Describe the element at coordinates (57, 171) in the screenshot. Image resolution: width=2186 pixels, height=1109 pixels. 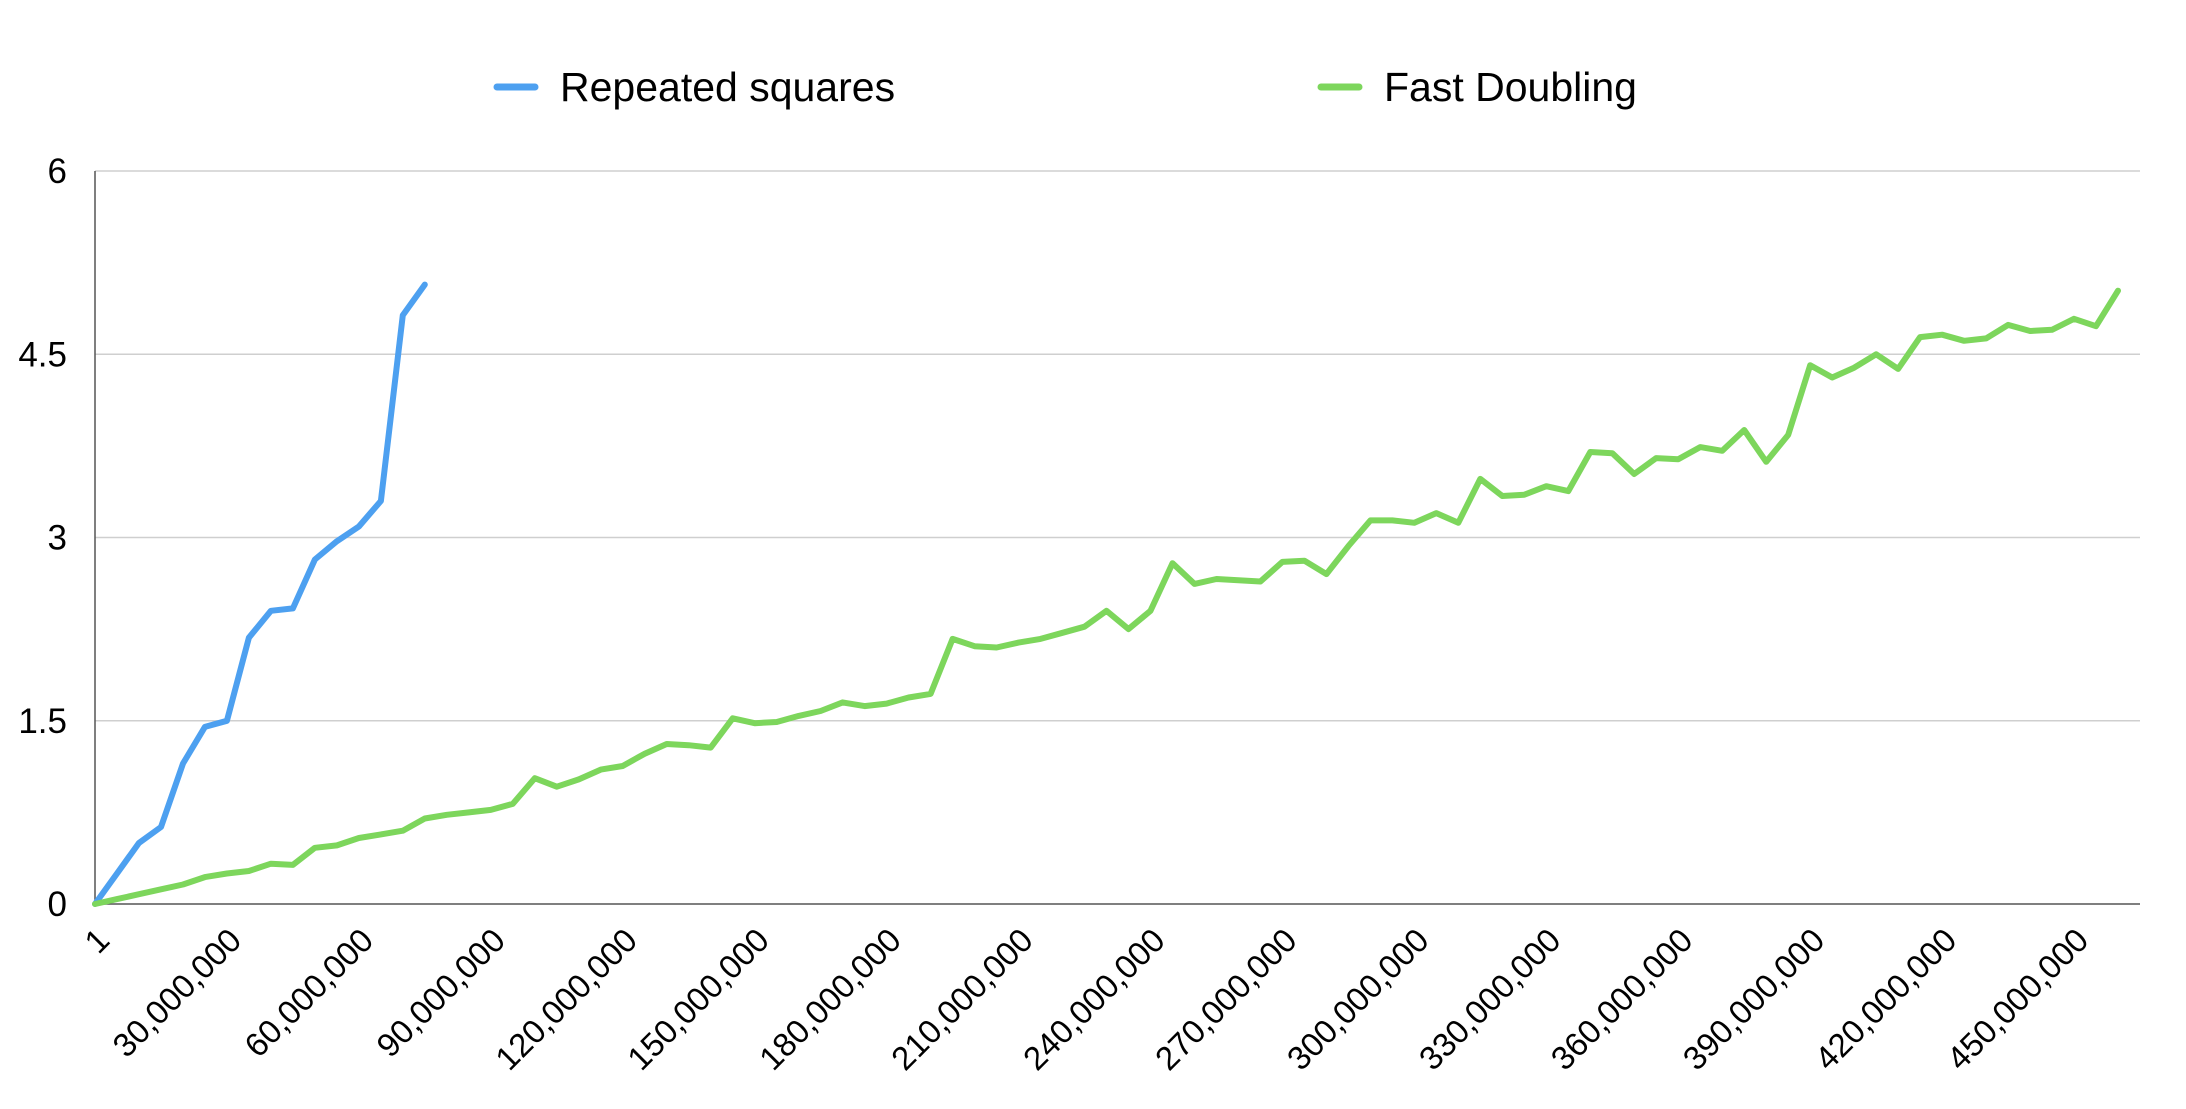
I see `y-tick-label: 6` at that location.